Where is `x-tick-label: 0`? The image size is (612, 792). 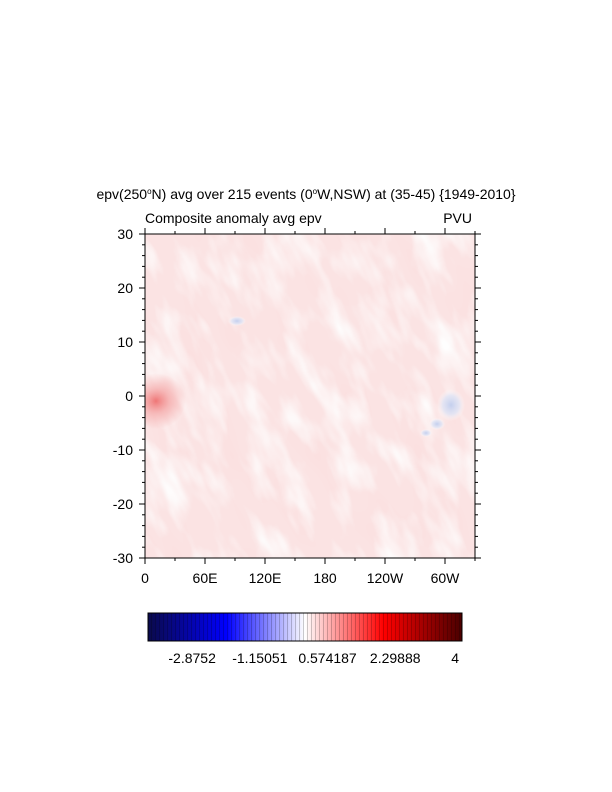
x-tick-label: 0 is located at coordinates (145, 578).